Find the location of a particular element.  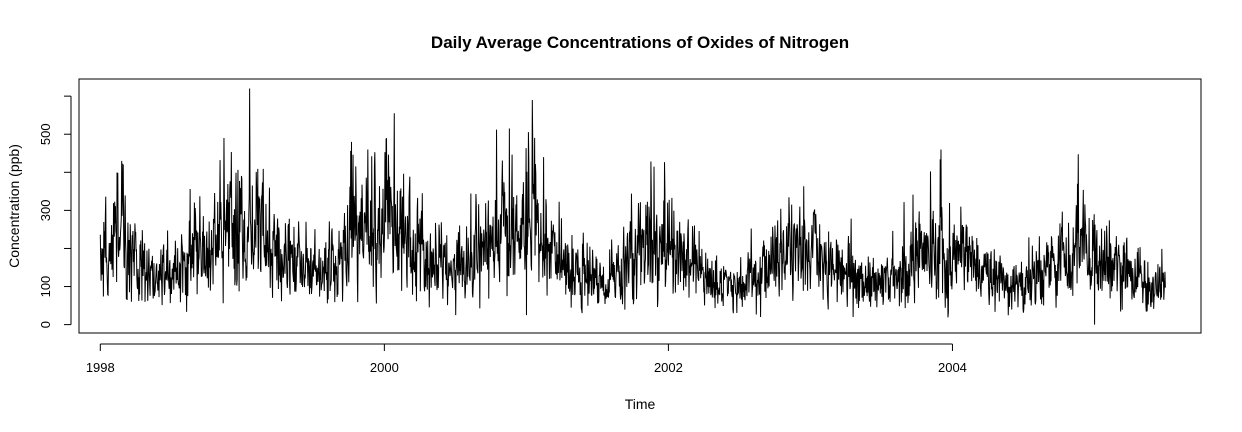

y-axis-label: Concentration (ppb) is located at coordinates (14, 206).